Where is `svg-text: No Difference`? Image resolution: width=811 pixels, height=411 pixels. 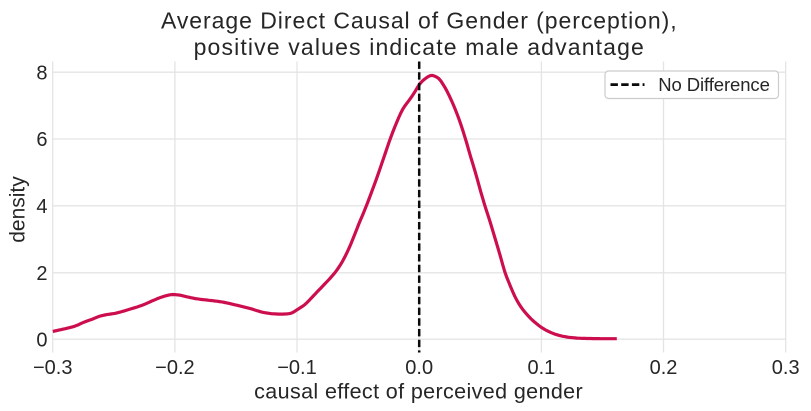 svg-text: No Difference is located at coordinates (713, 84).